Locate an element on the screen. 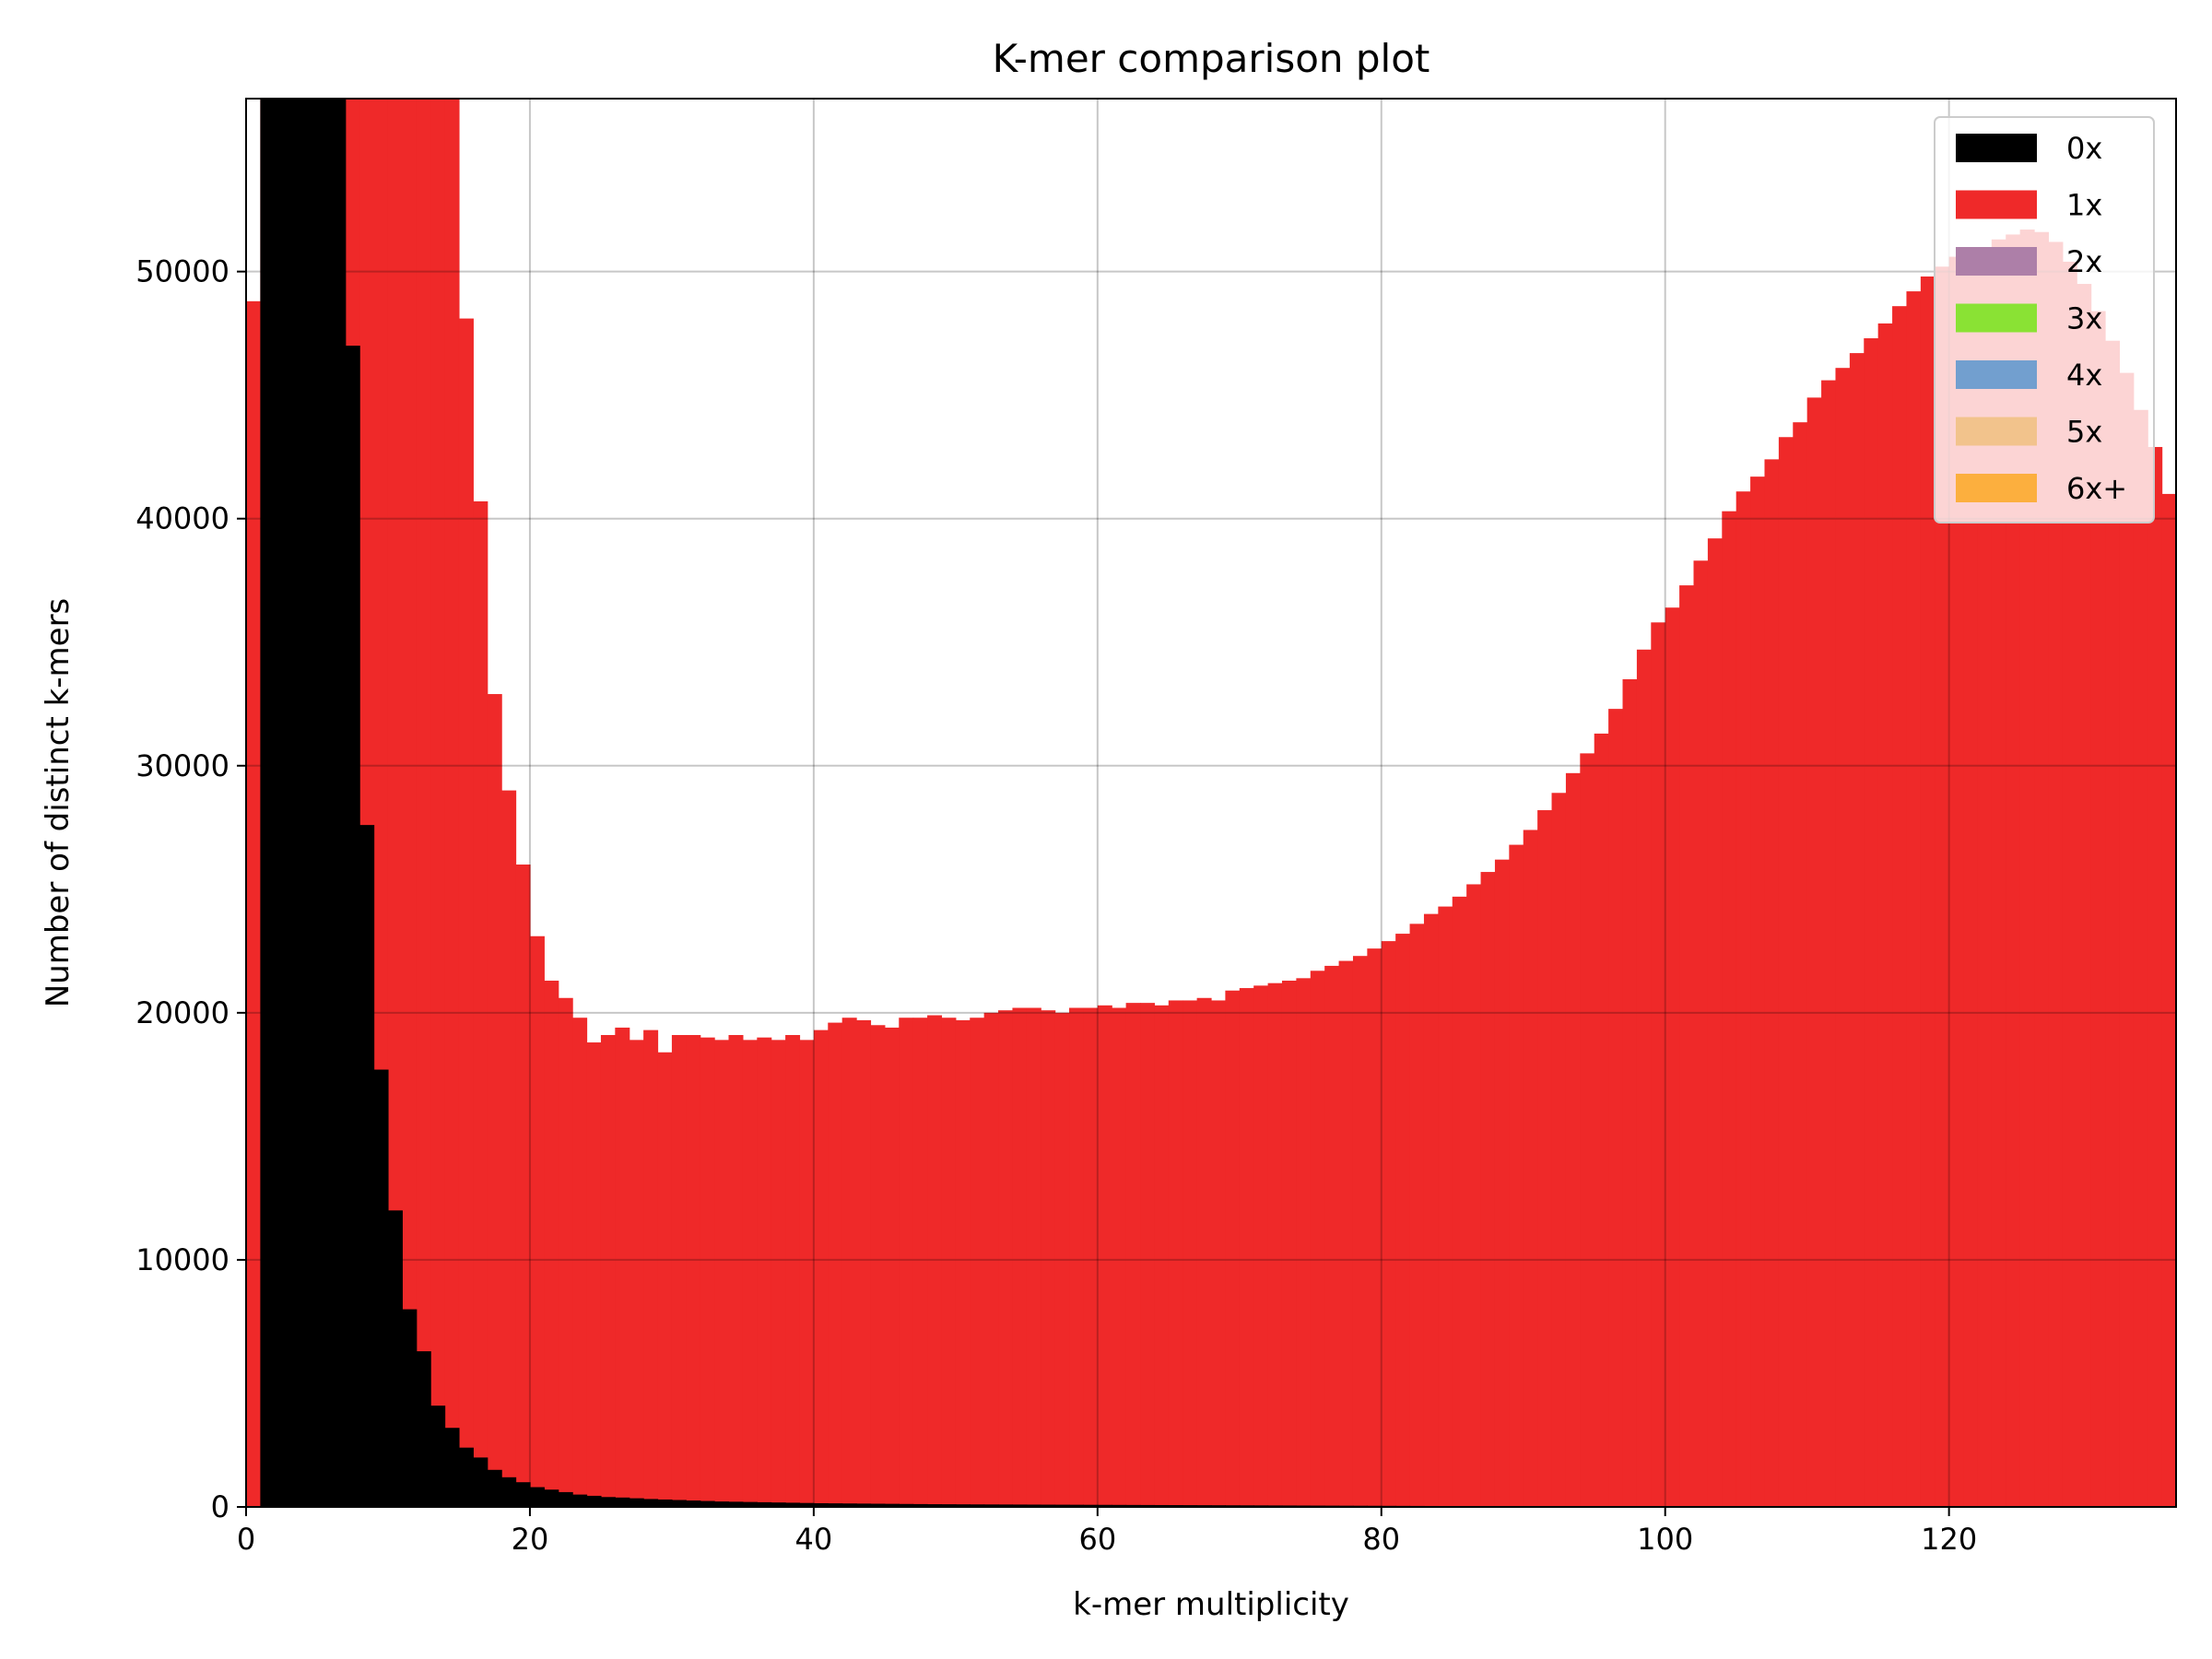  y-tick-label: 50000 is located at coordinates (182, 271).